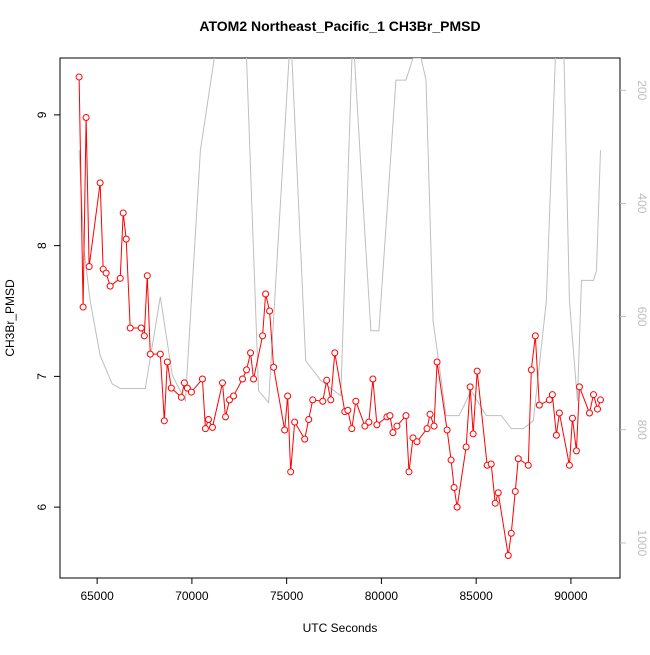 The image size is (650, 655). I want to click on x-axis-label: UTC Seconds, so click(340, 628).